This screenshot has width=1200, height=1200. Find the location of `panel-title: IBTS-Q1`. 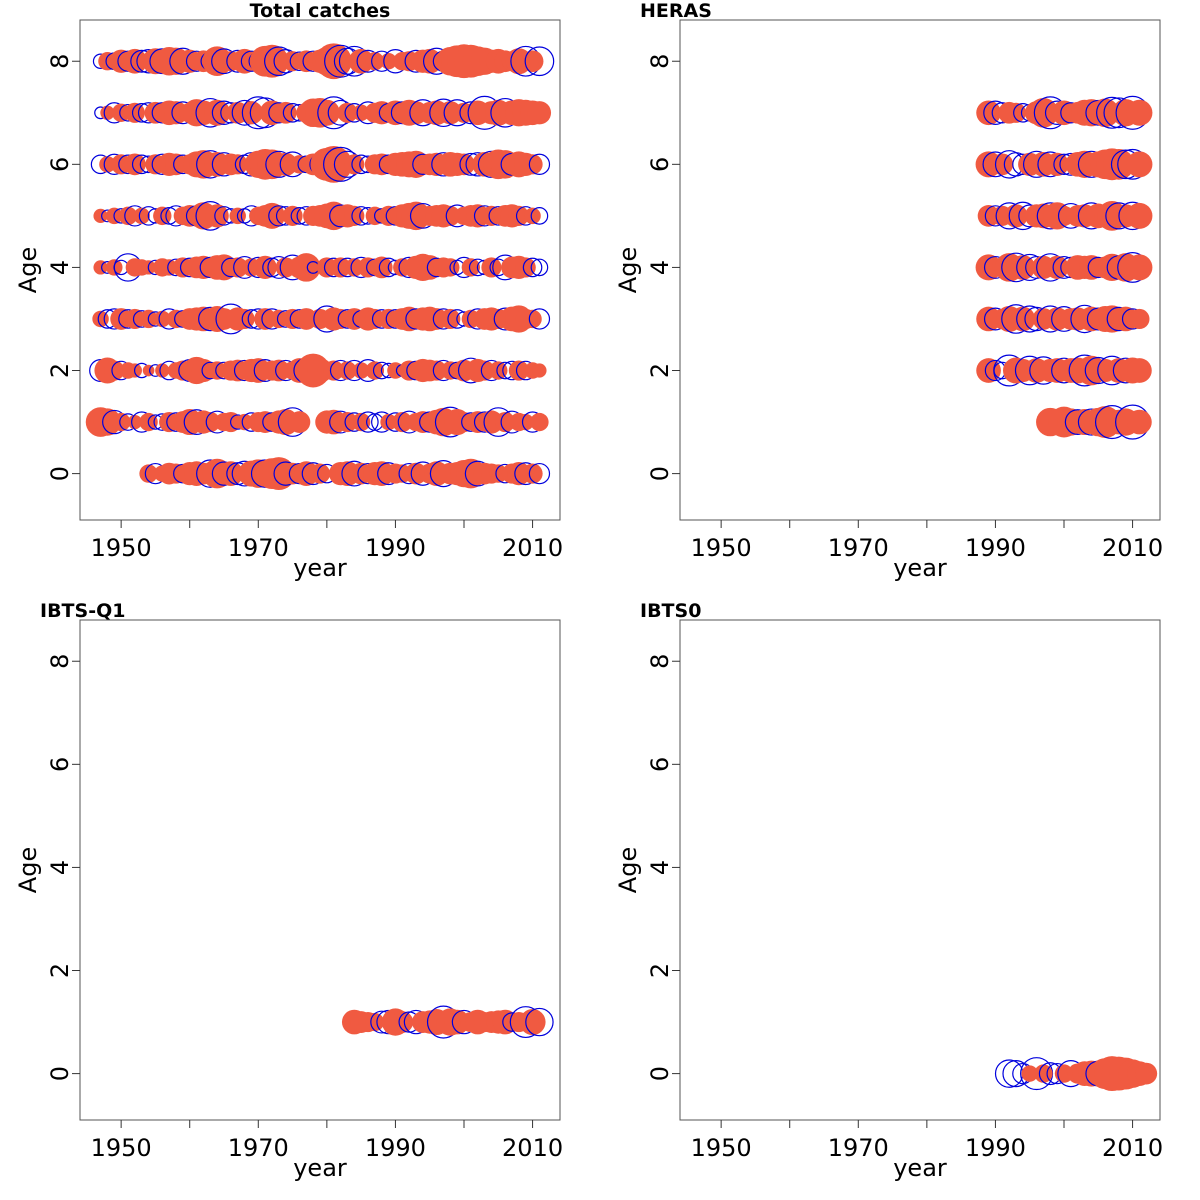

panel-title: IBTS-Q1 is located at coordinates (82, 611).